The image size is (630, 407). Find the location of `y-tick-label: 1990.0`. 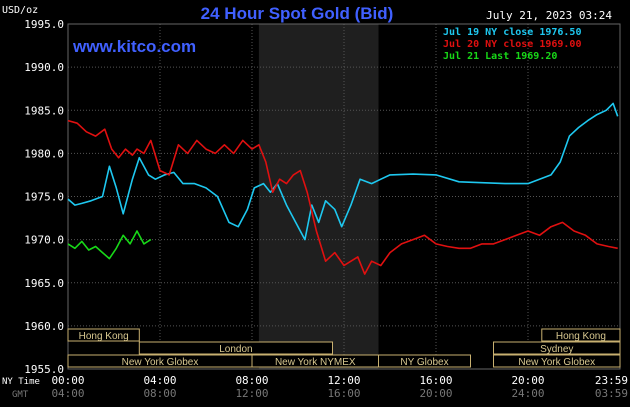

y-tick-label: 1990.0 is located at coordinates (44, 67).